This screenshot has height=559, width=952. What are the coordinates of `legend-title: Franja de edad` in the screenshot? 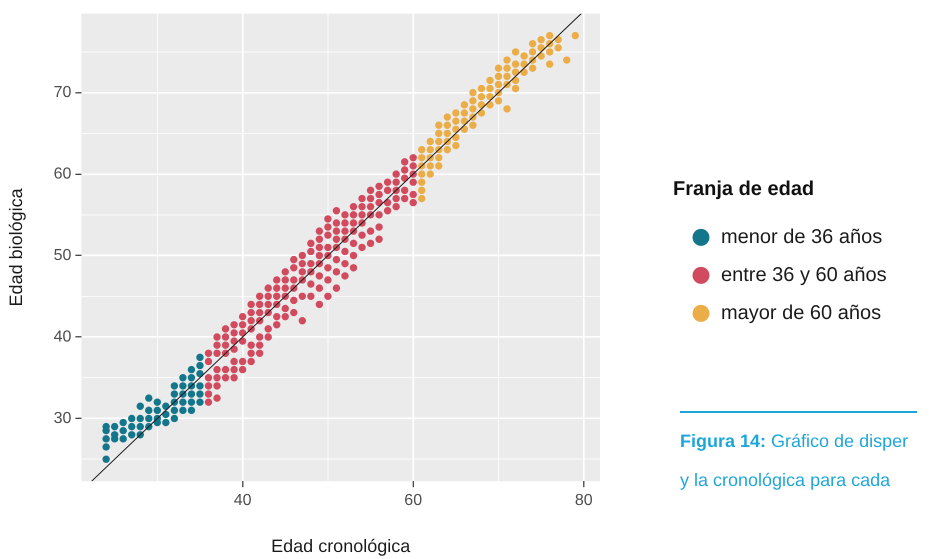 It's located at (743, 189).